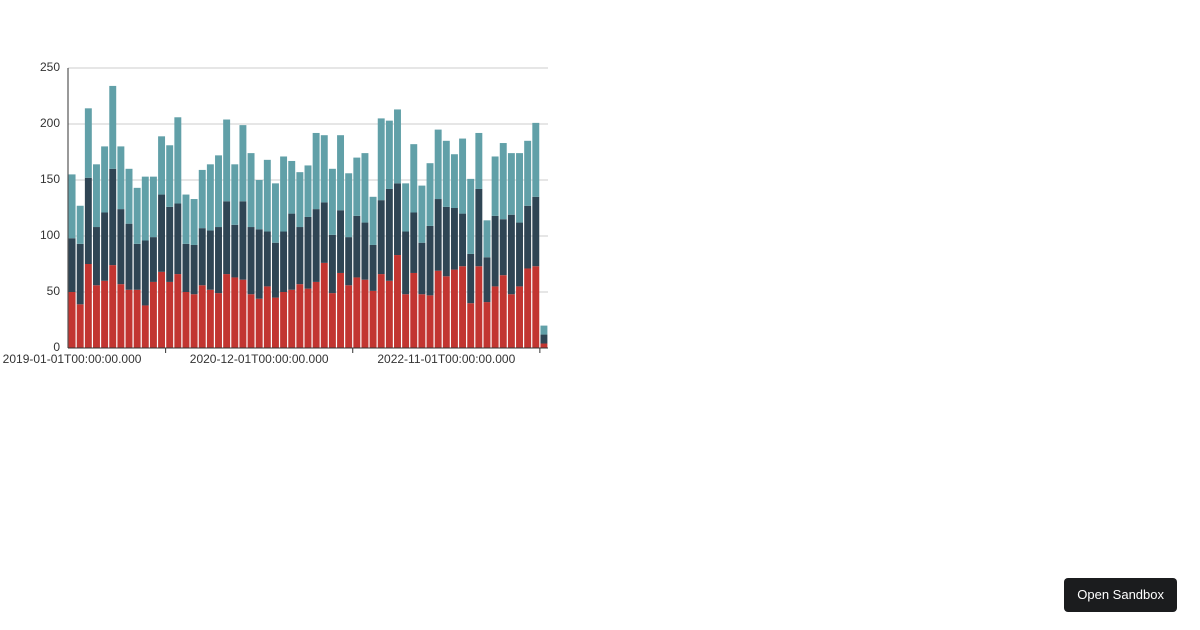 This screenshot has height=630, width=1200. What do you see at coordinates (50, 123) in the screenshot?
I see `y-tick-label: 200` at bounding box center [50, 123].